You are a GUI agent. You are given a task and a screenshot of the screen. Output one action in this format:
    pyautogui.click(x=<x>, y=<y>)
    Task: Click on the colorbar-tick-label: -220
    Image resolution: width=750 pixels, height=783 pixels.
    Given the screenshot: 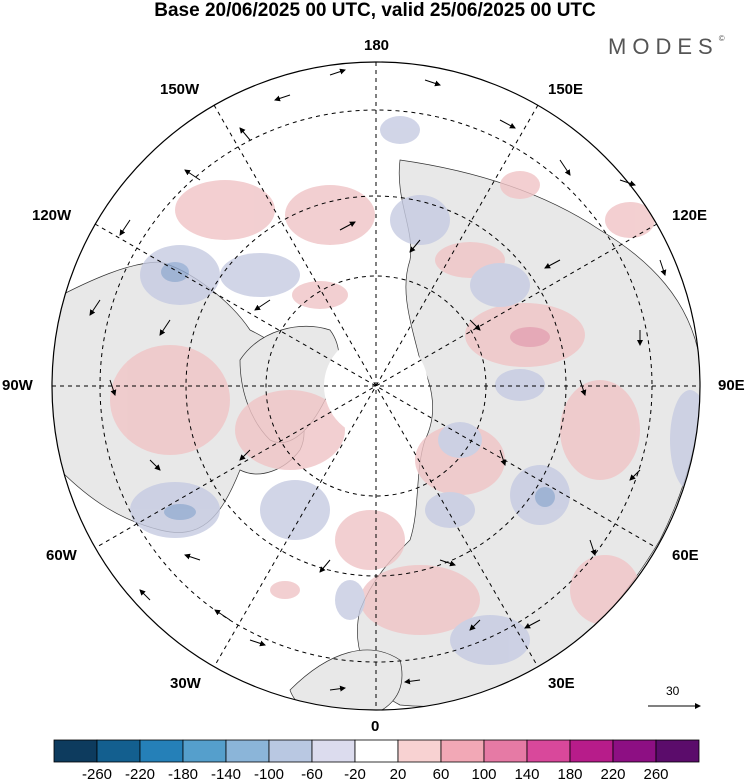 What is the action you would take?
    pyautogui.click(x=140, y=774)
    